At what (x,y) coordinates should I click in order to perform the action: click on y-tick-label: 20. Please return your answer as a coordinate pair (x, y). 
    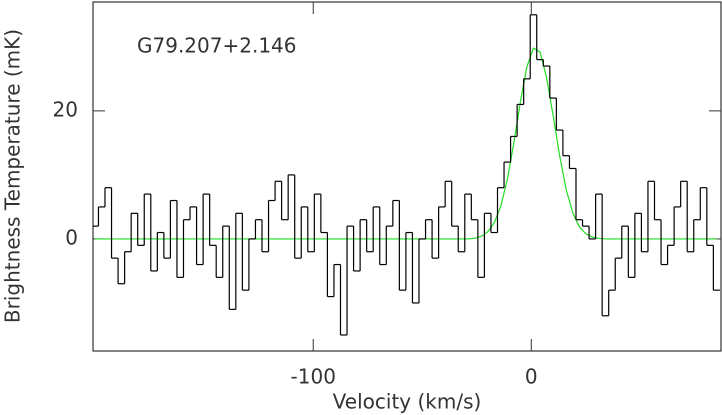
    Looking at the image, I should click on (65, 109).